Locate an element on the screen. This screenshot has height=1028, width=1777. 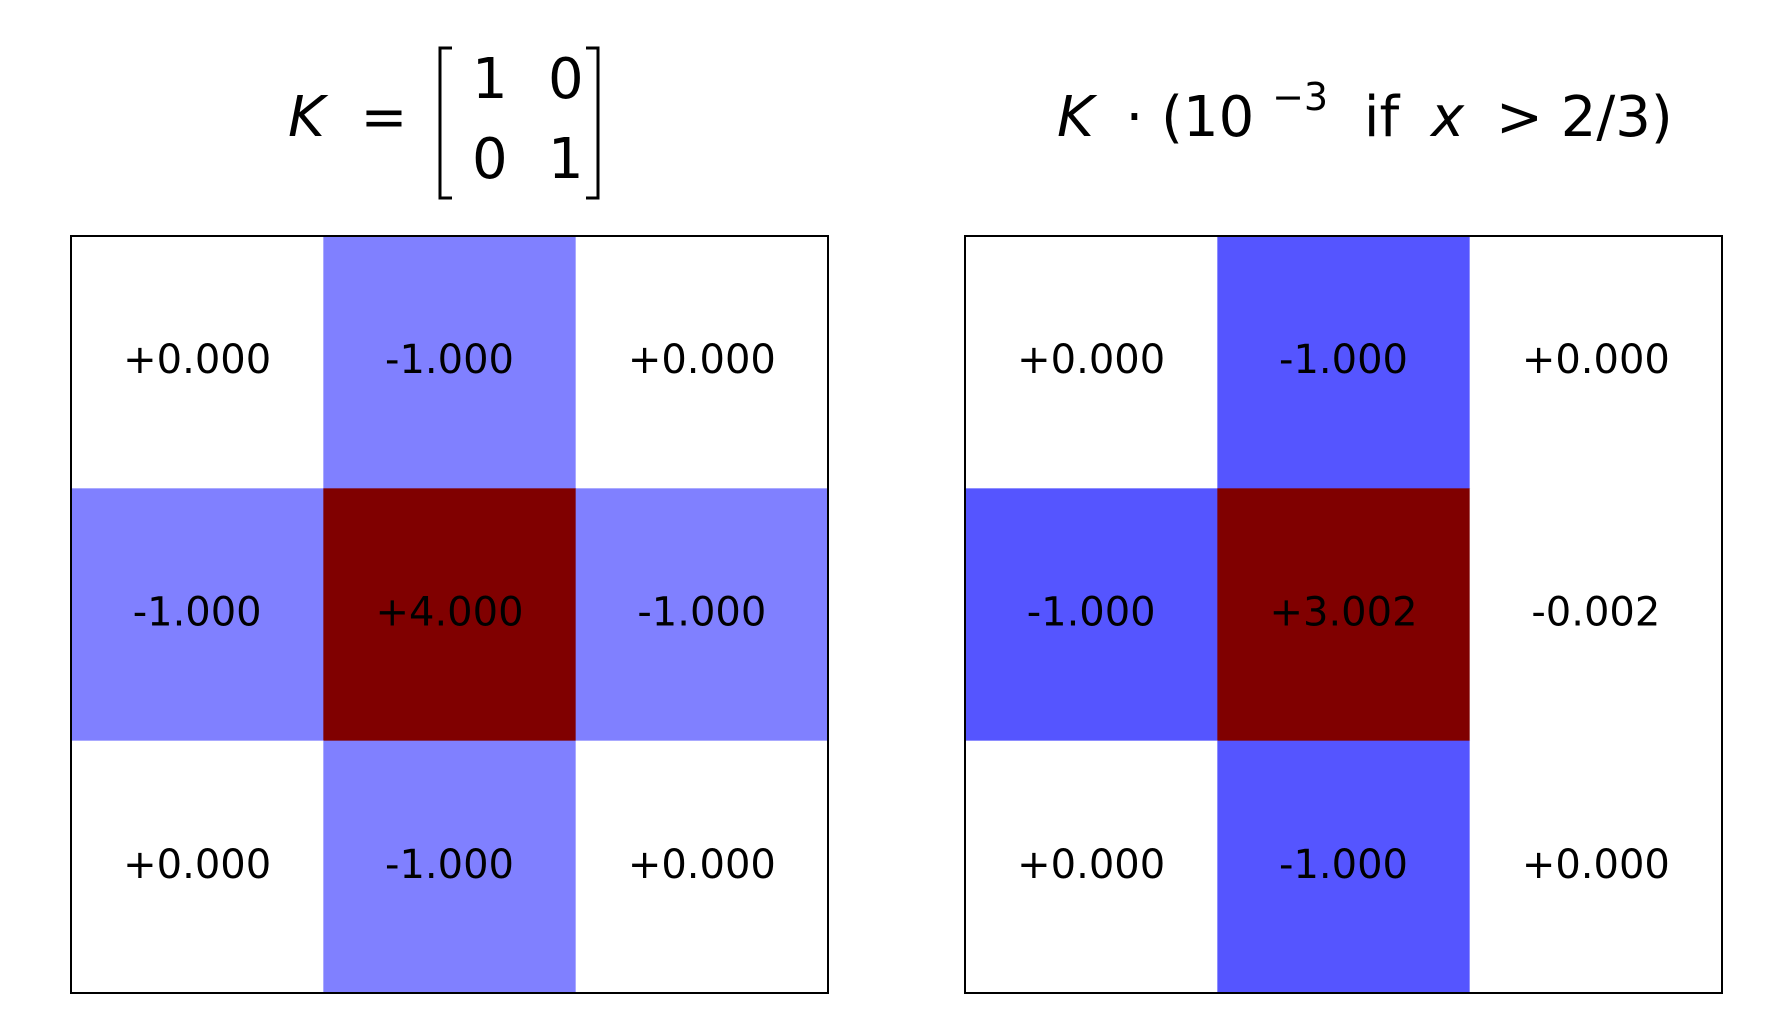
cell-label: +3.002 is located at coordinates (1343, 613).